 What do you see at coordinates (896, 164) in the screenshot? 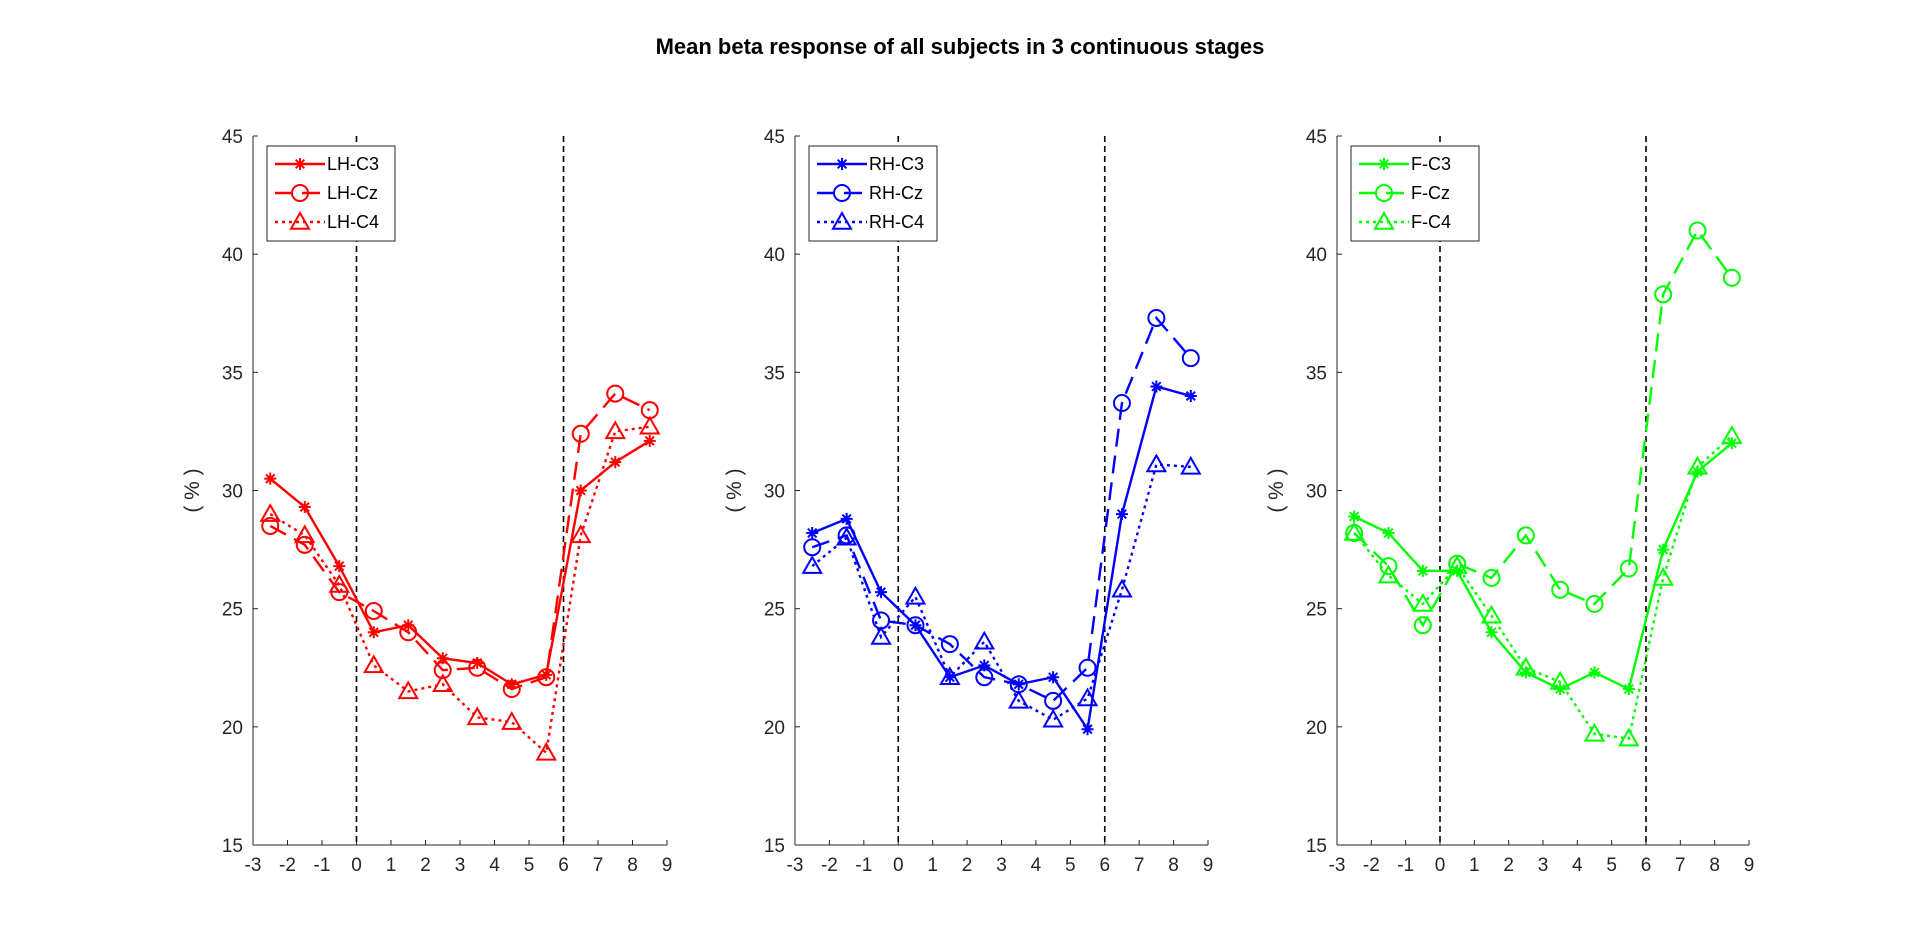
I see `legend-label: RH-C3` at bounding box center [896, 164].